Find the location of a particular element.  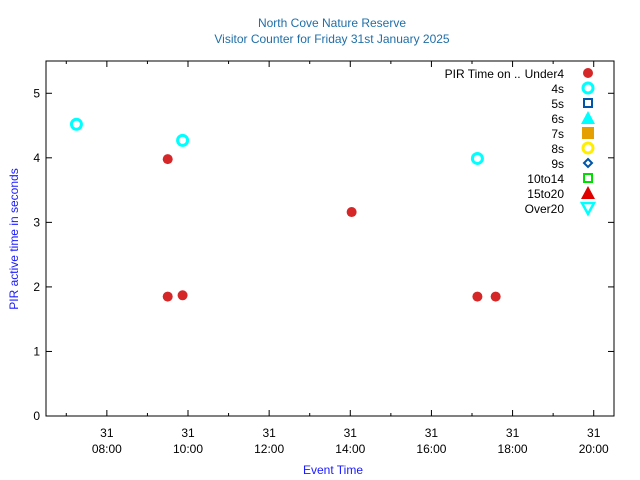

legend-label: 6s is located at coordinates (557, 119).